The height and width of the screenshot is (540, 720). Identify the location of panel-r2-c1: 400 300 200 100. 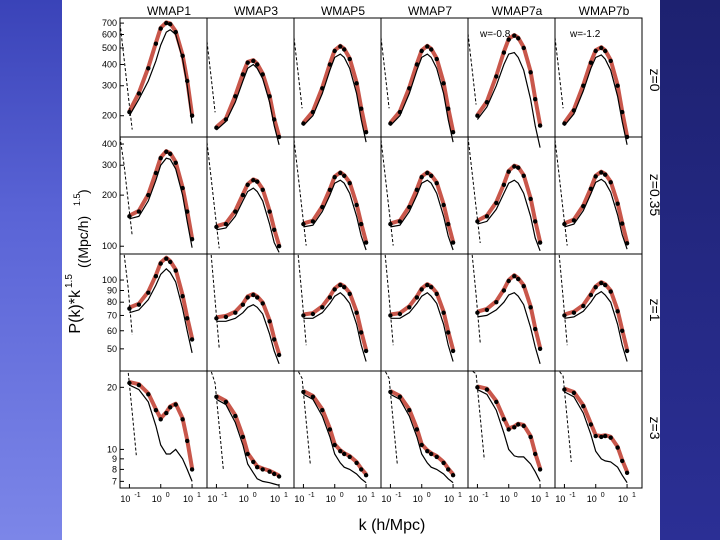
(155, 195).